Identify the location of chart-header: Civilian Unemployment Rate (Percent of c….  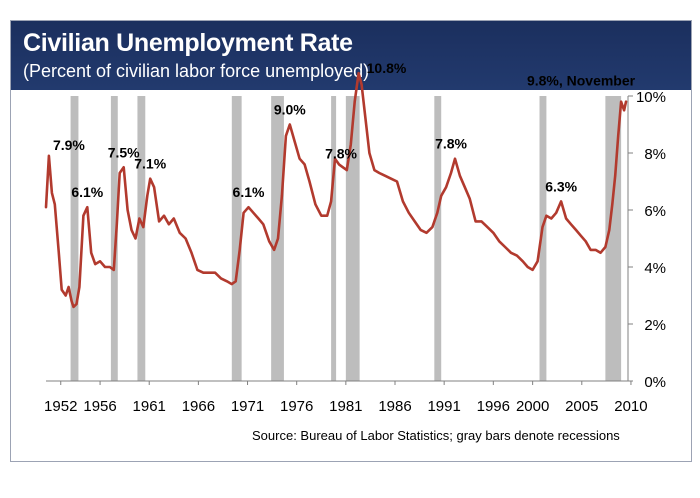
(351, 55).